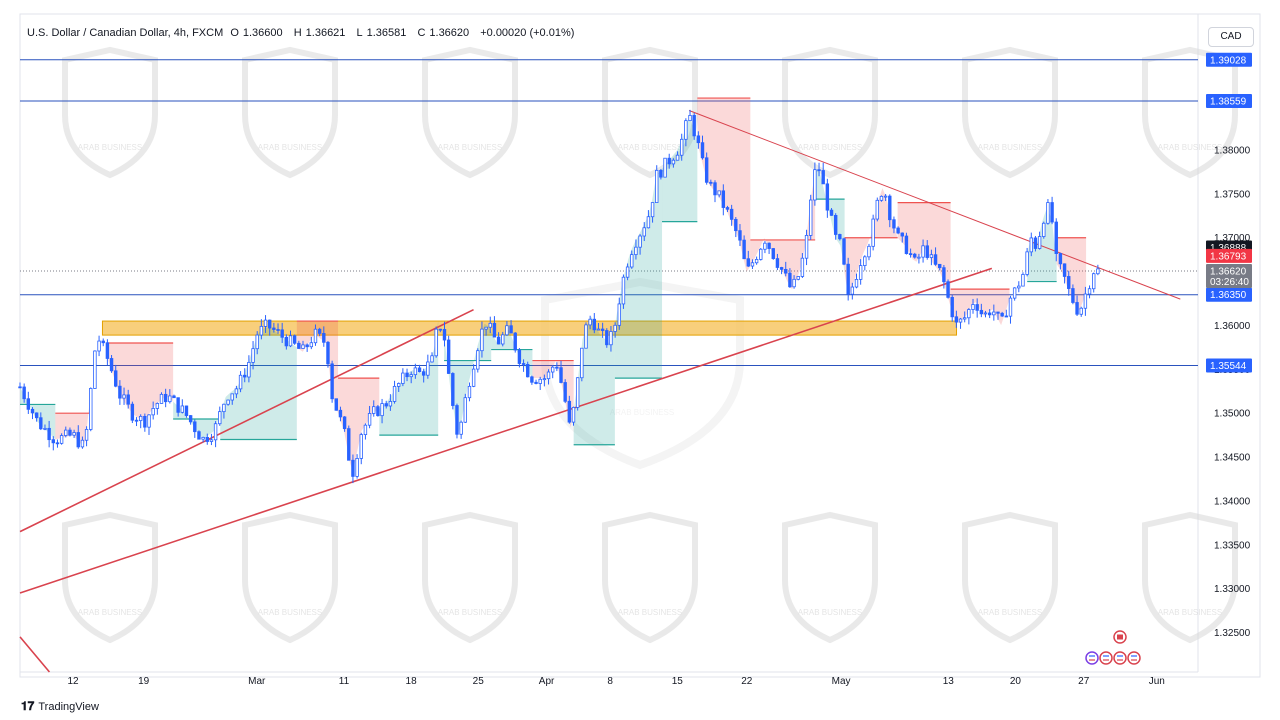  Describe the element at coordinates (125, 33) in the screenshot. I see `symbol-title: U.S. Dollar / Canadian Dollar, 4h, FXCM` at that location.